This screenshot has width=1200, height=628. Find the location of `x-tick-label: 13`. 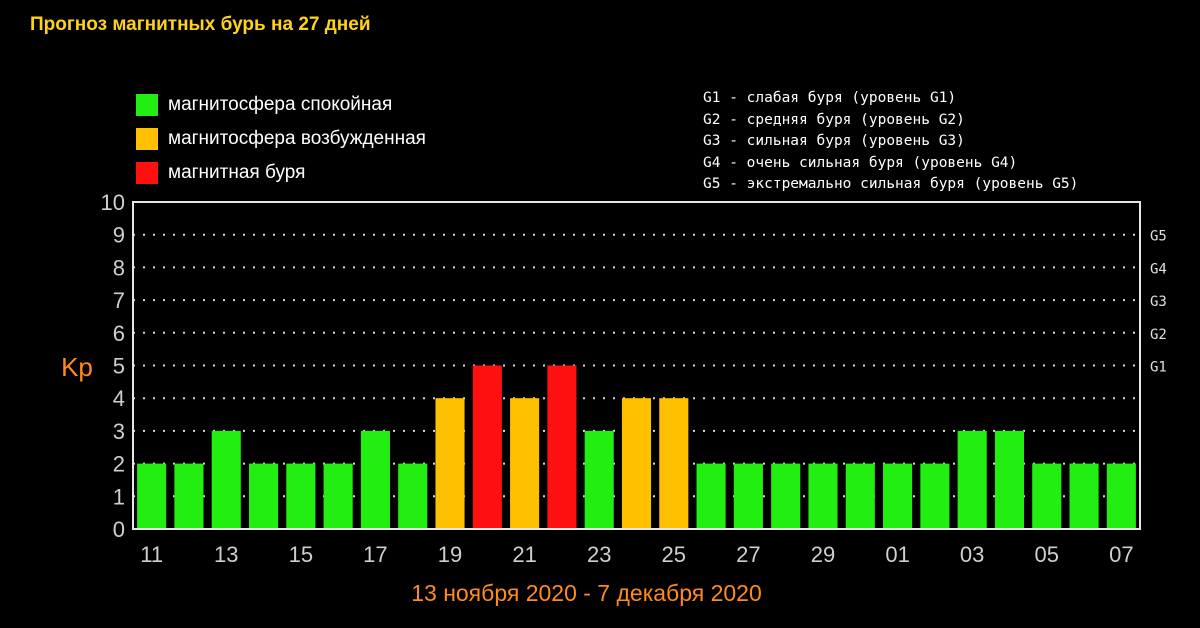

x-tick-label: 13 is located at coordinates (226, 554).